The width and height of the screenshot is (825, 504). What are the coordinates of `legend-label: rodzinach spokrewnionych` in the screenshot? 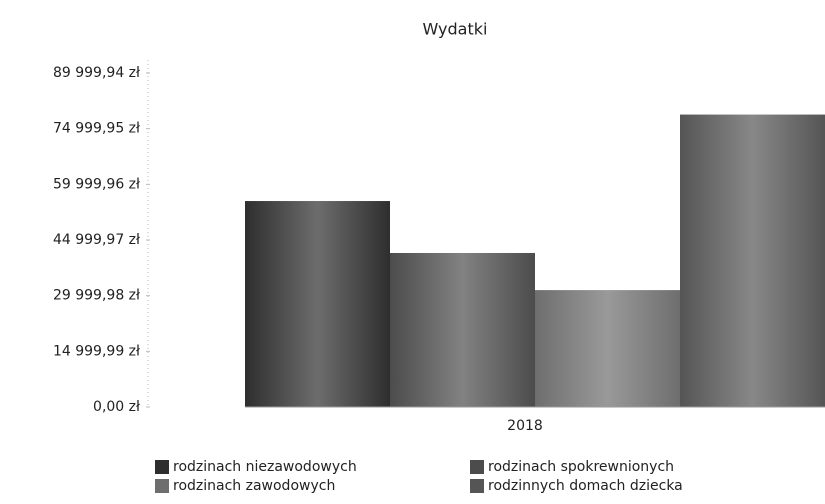 It's located at (581, 467).